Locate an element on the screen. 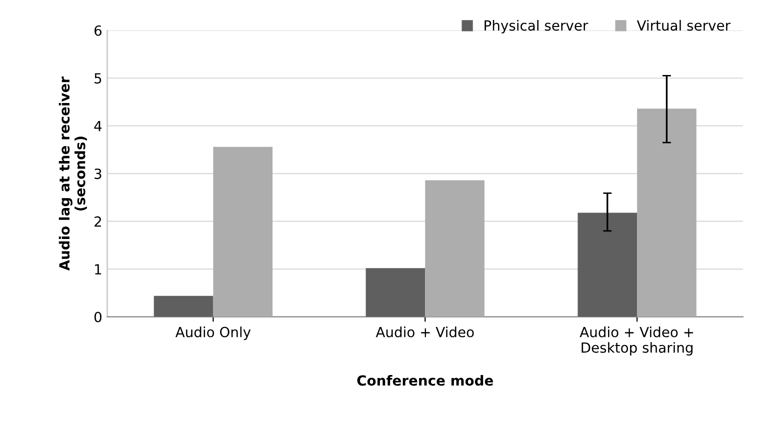  y-tick-label: 0 is located at coordinates (98, 317).